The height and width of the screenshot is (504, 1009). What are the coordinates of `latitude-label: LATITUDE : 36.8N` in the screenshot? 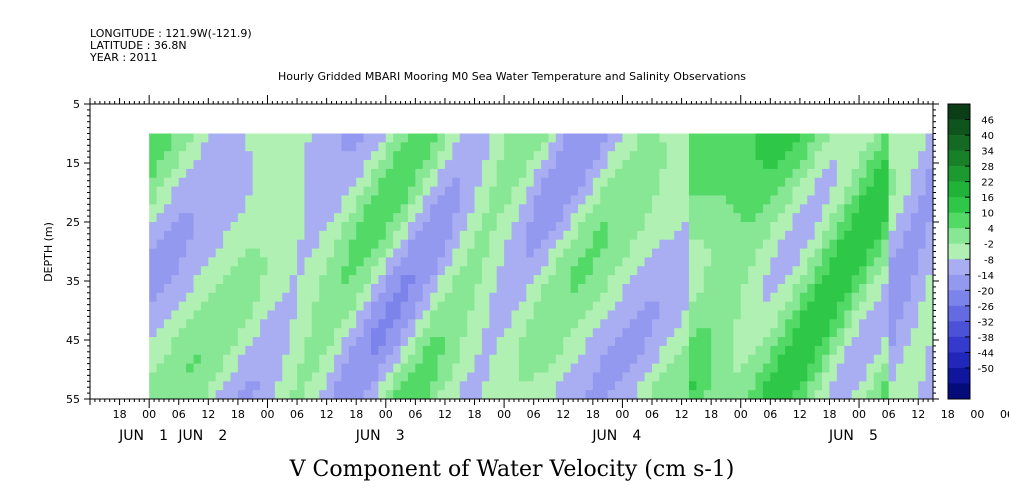 It's located at (138, 45).